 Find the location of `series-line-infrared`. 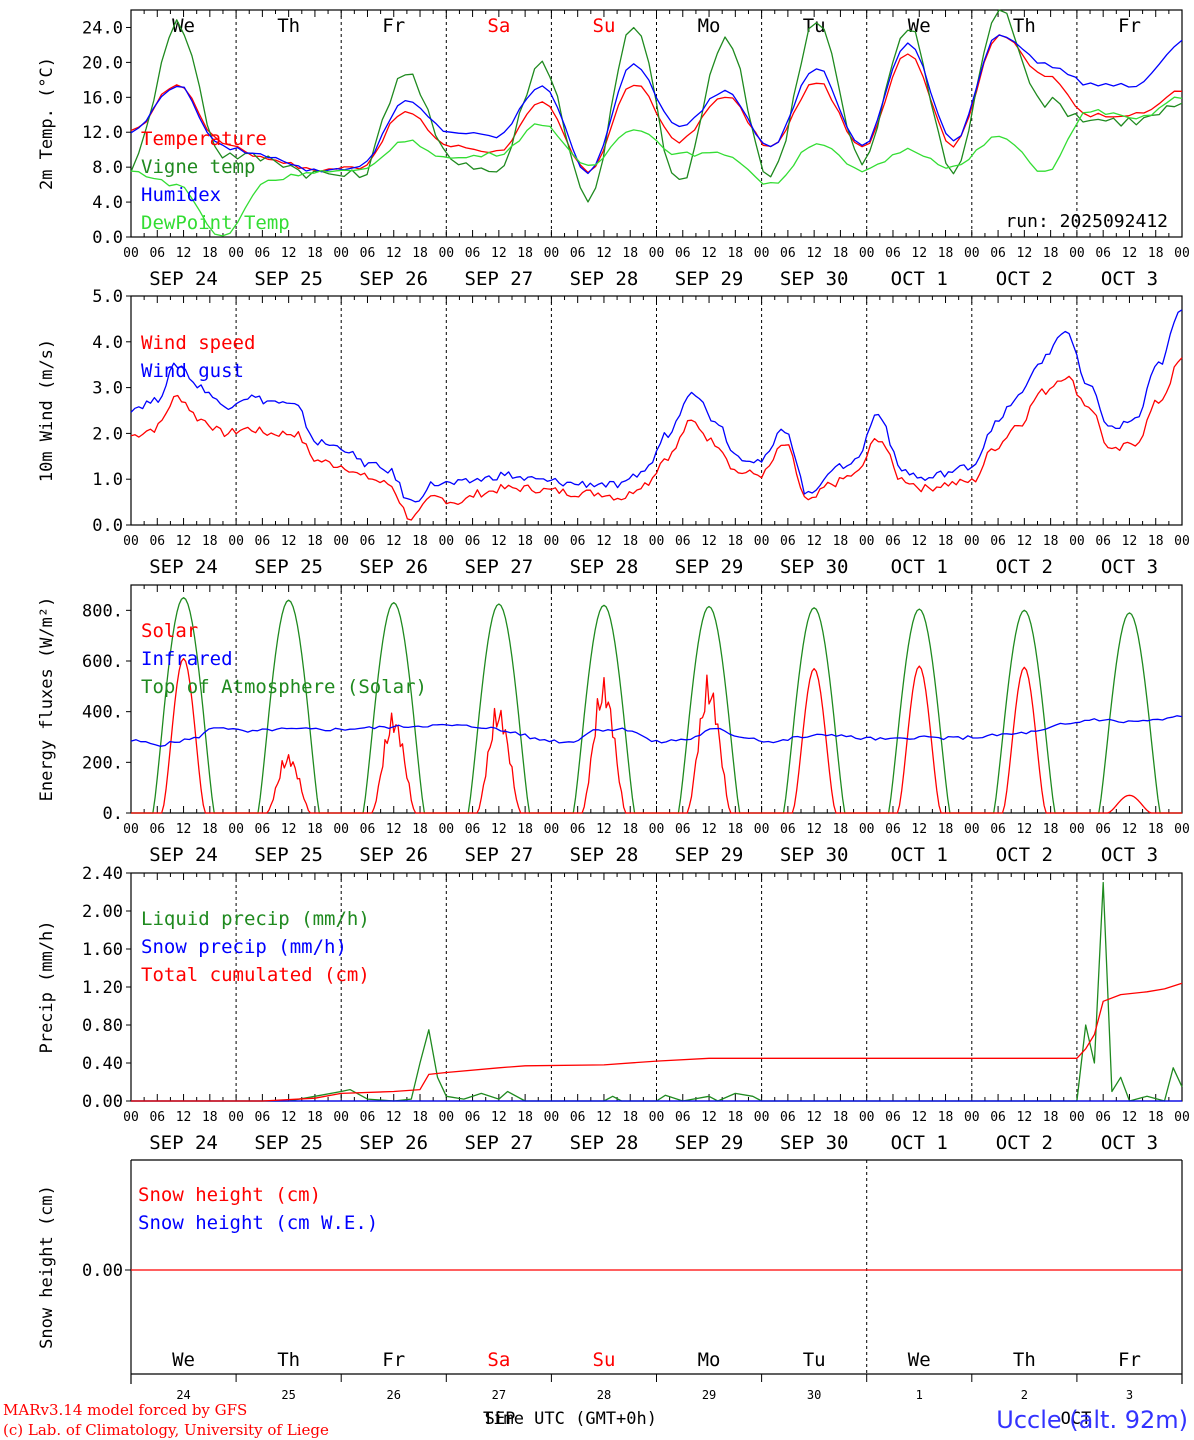

series-line-infrared is located at coordinates (656, 731).